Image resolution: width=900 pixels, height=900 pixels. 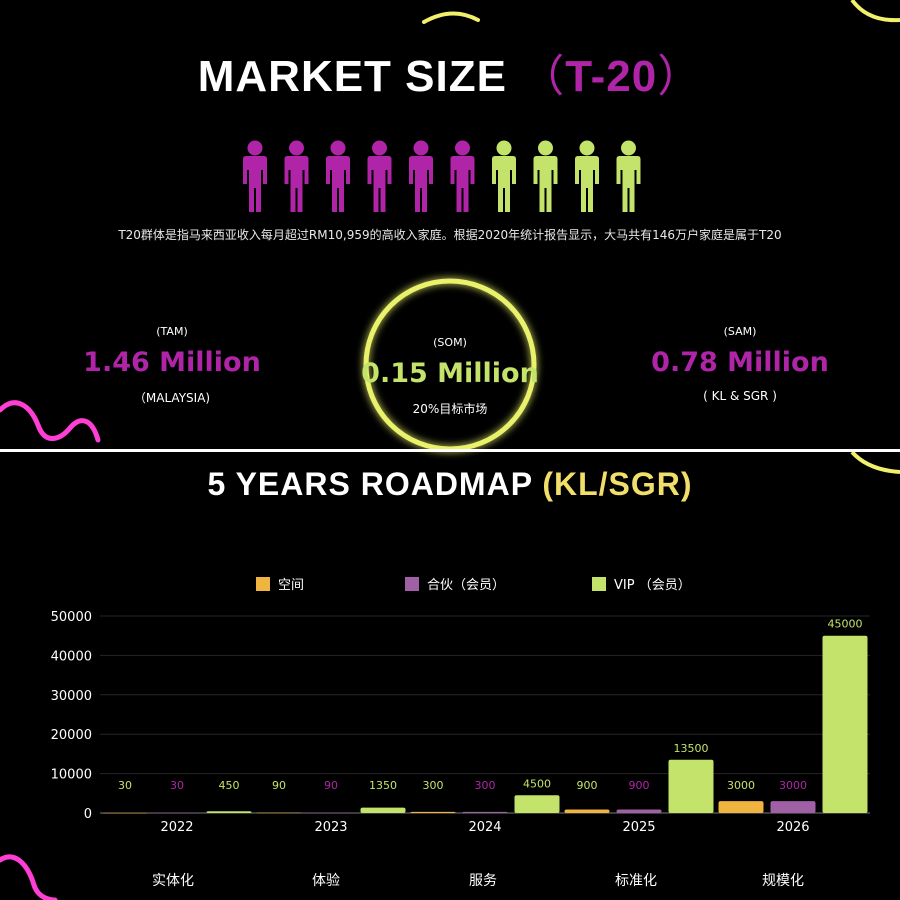 What do you see at coordinates (71, 775) in the screenshot?
I see `y-tick-label: 10000` at bounding box center [71, 775].